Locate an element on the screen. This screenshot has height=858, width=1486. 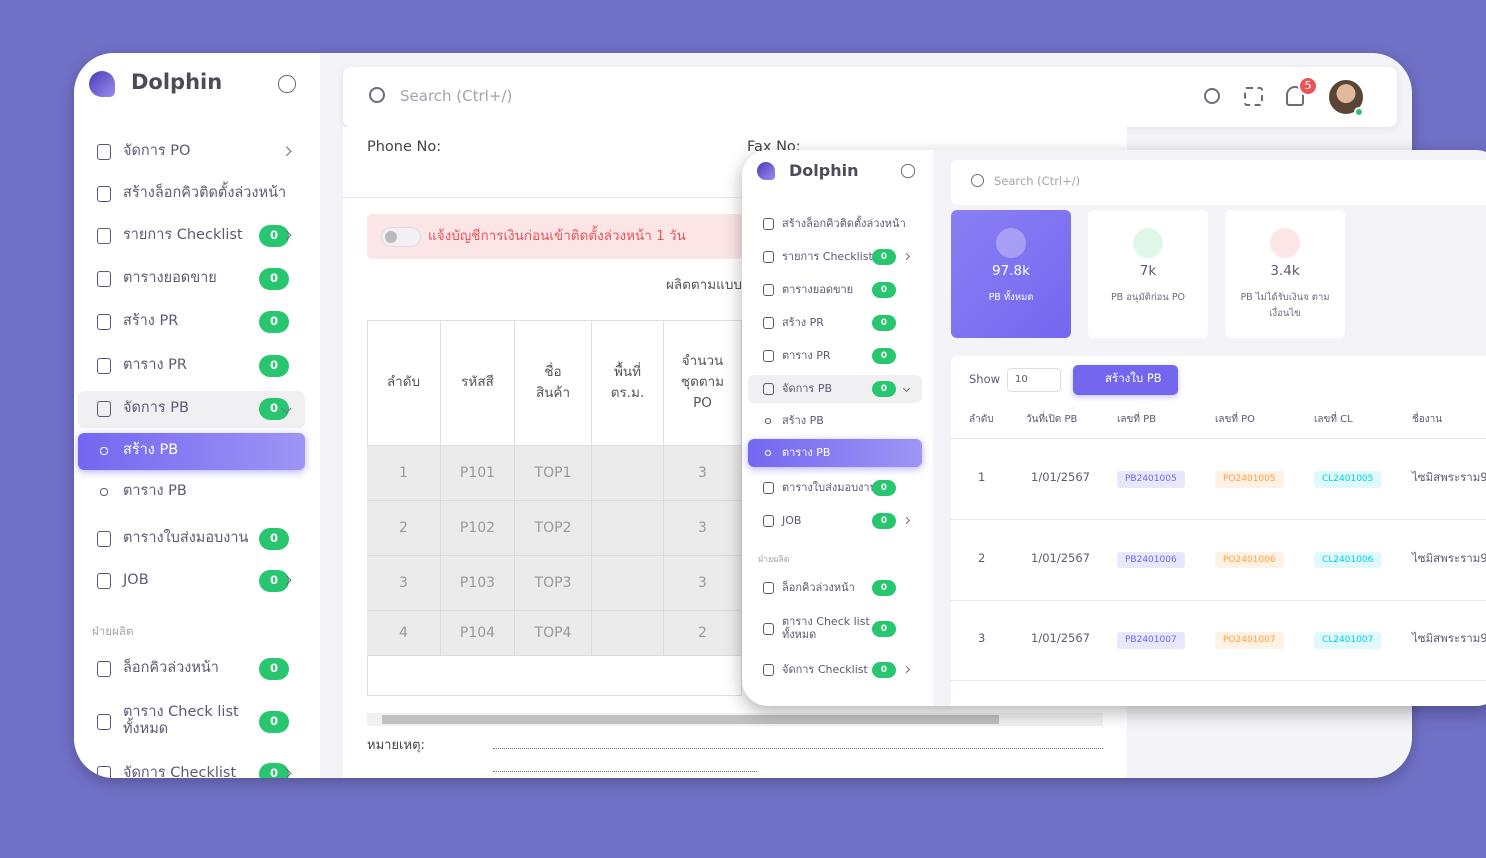
table-card is located at coordinates (1218, 531).